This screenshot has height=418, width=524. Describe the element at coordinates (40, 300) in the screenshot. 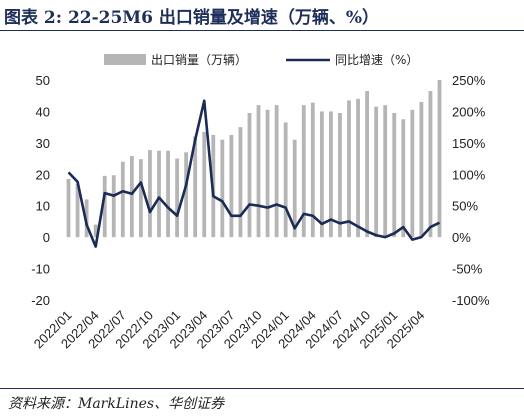

I see `y-left-tick-label: -20` at that location.